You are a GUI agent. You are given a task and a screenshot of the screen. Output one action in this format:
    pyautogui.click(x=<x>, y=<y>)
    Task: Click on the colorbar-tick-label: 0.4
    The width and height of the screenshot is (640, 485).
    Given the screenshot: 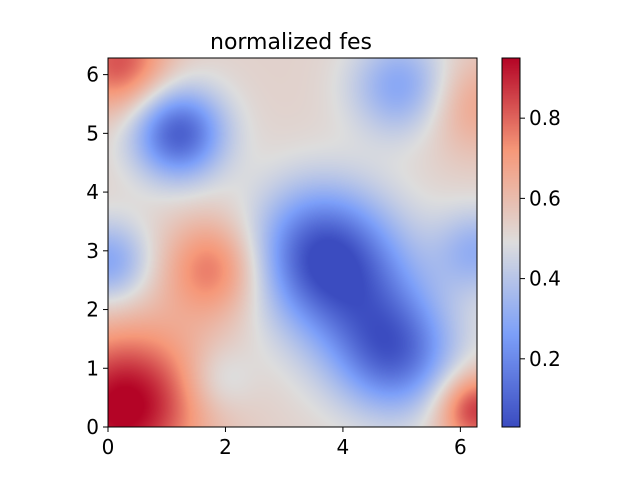 What is the action you would take?
    pyautogui.click(x=545, y=279)
    